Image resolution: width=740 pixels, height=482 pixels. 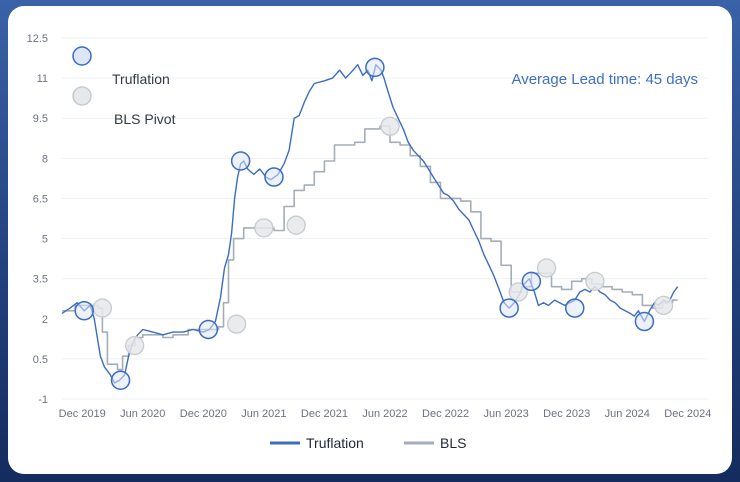 What do you see at coordinates (82, 96) in the screenshot?
I see `legend-bls-pivot-marker` at bounding box center [82, 96].